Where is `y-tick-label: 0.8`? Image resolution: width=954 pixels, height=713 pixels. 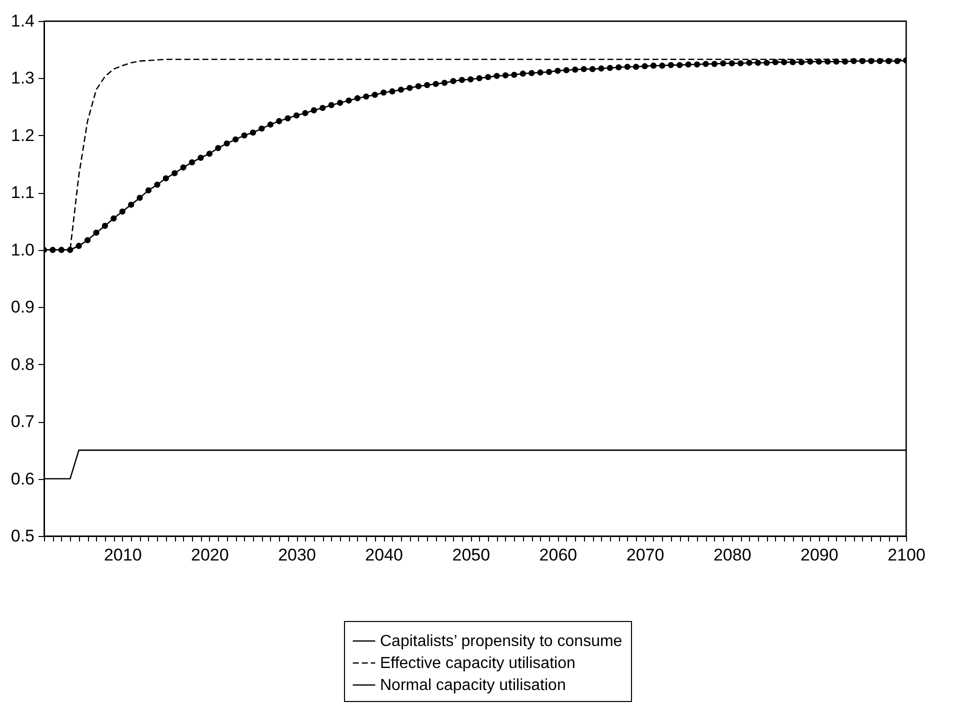
y-tick-label: 0.8 is located at coordinates (22, 364).